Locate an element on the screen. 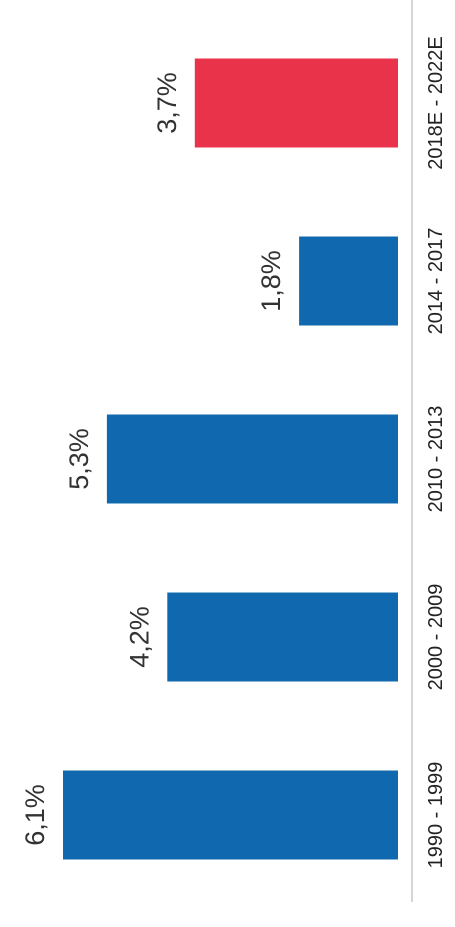 The image size is (455, 927). bar-value-label-1: 4,2% is located at coordinates (139, 637).